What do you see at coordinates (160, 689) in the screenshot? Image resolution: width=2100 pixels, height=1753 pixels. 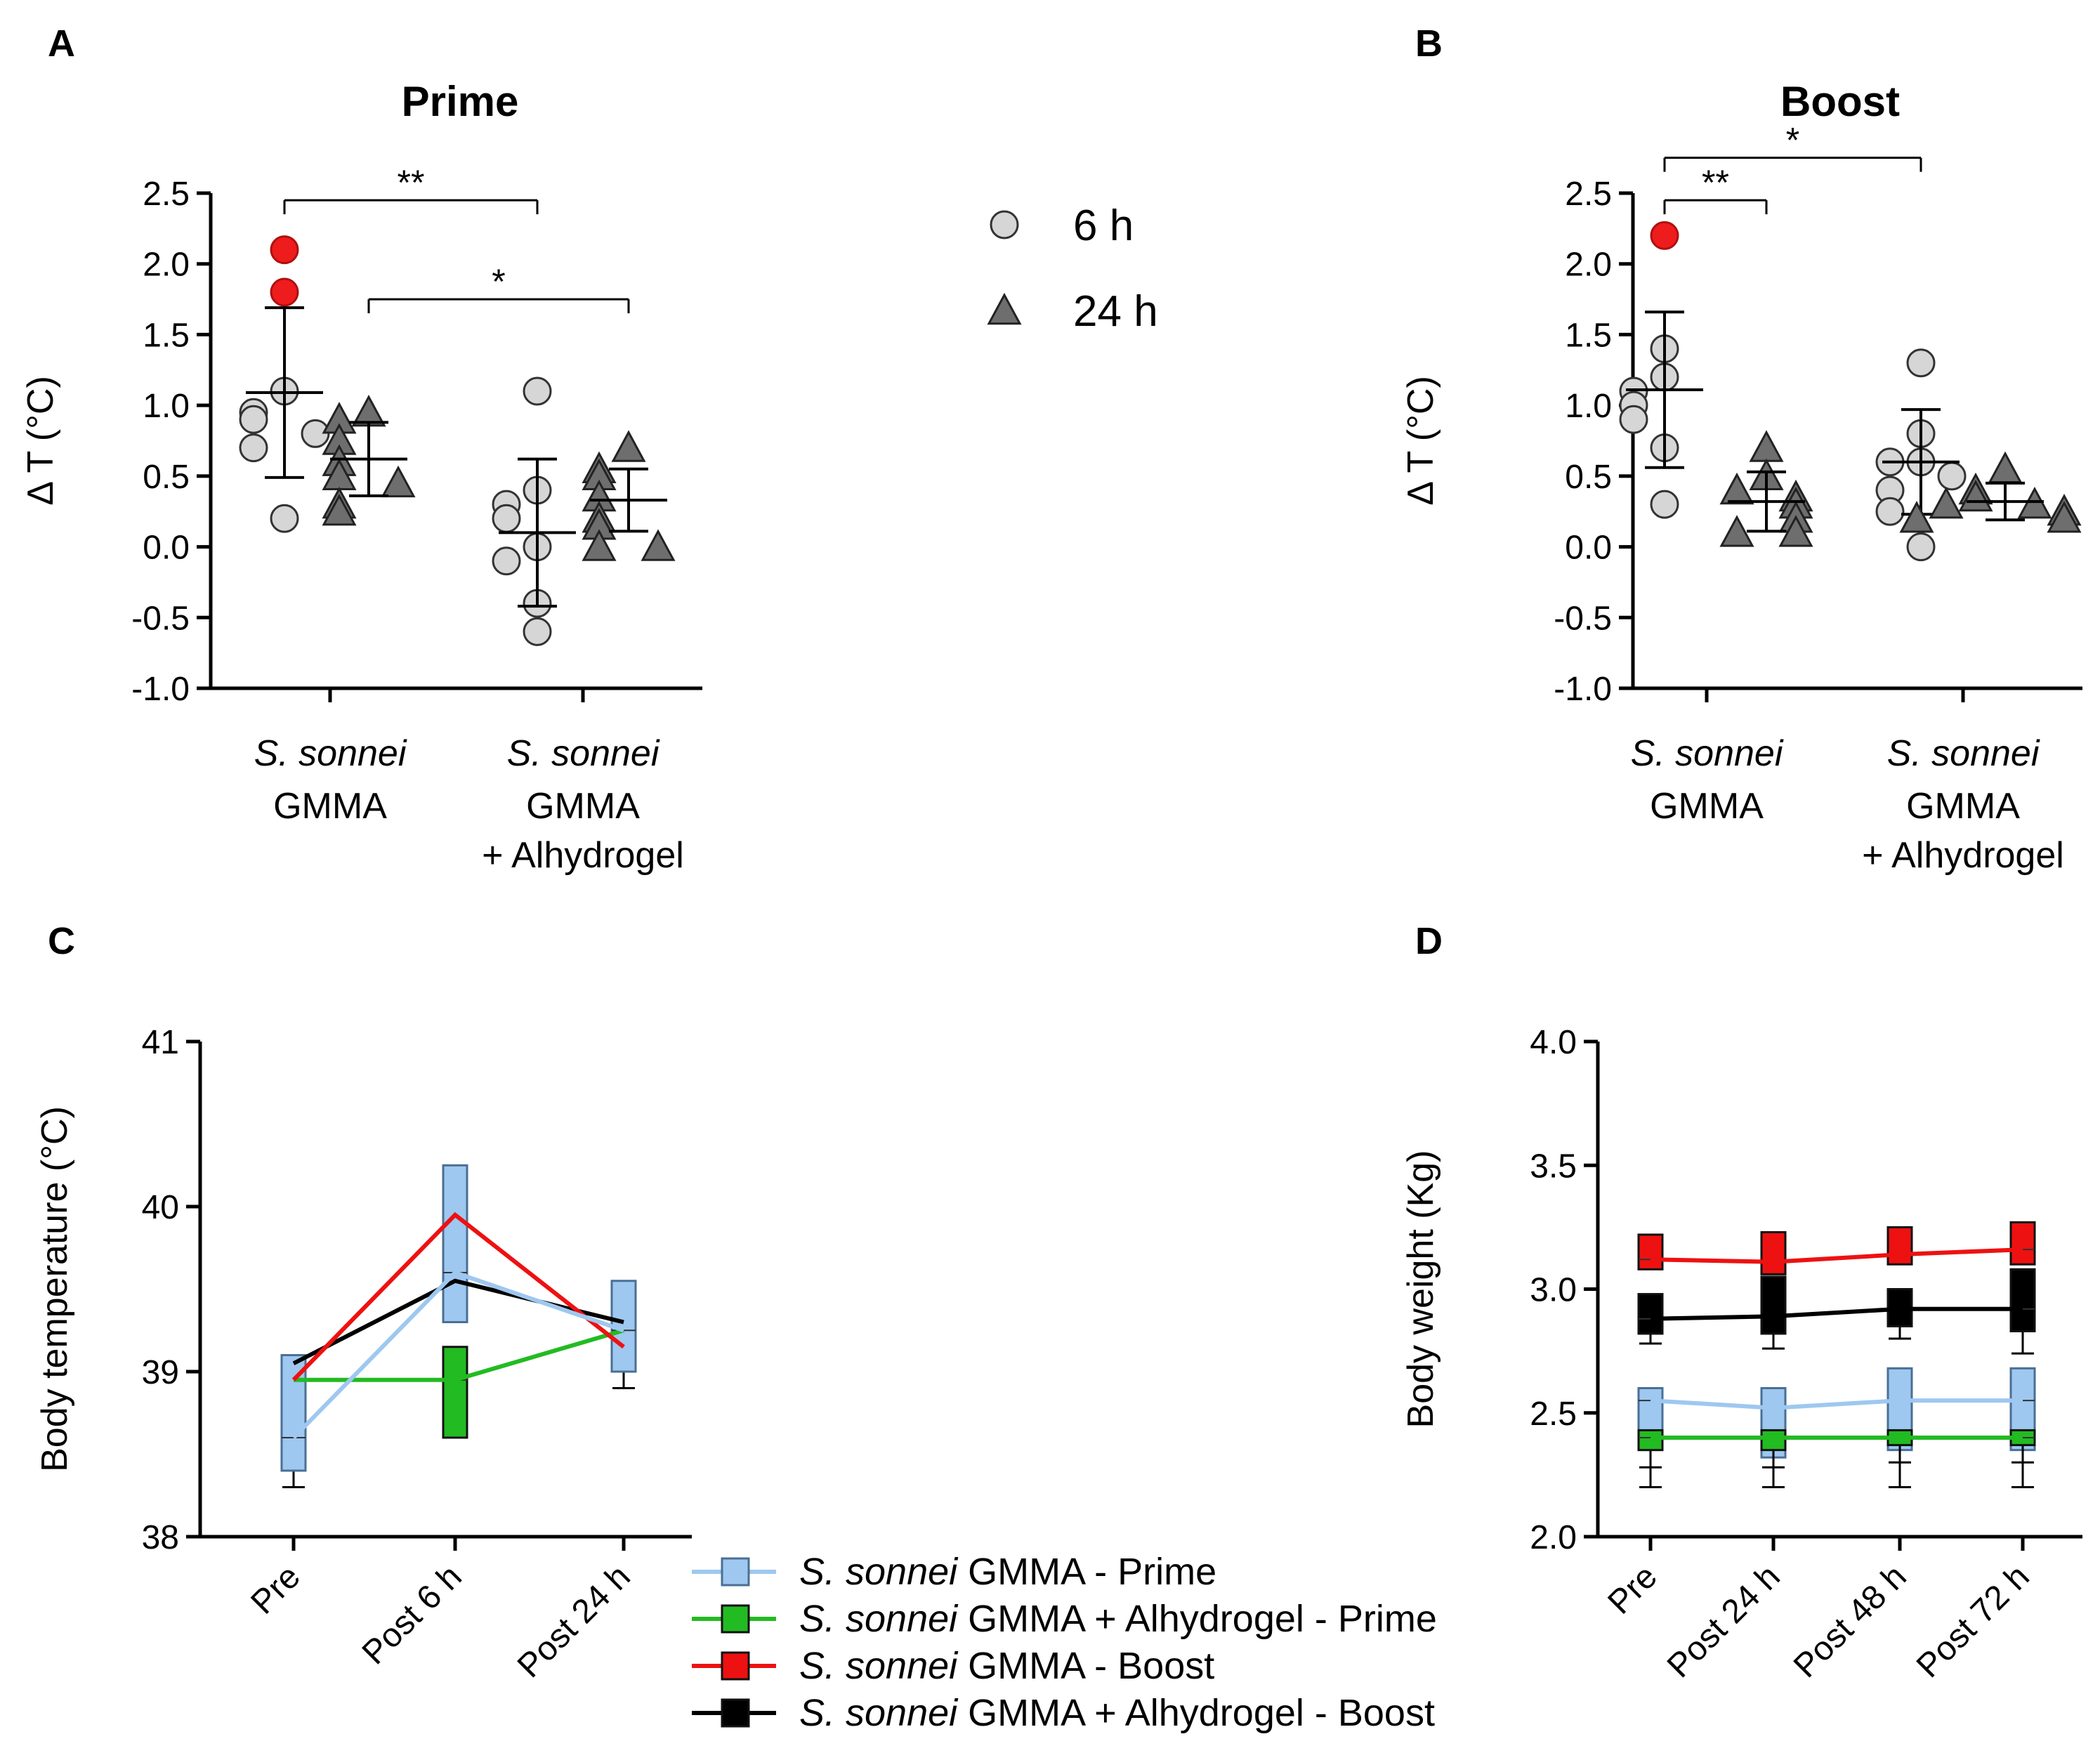 I see `y-tick-label: -1.0` at bounding box center [160, 689].